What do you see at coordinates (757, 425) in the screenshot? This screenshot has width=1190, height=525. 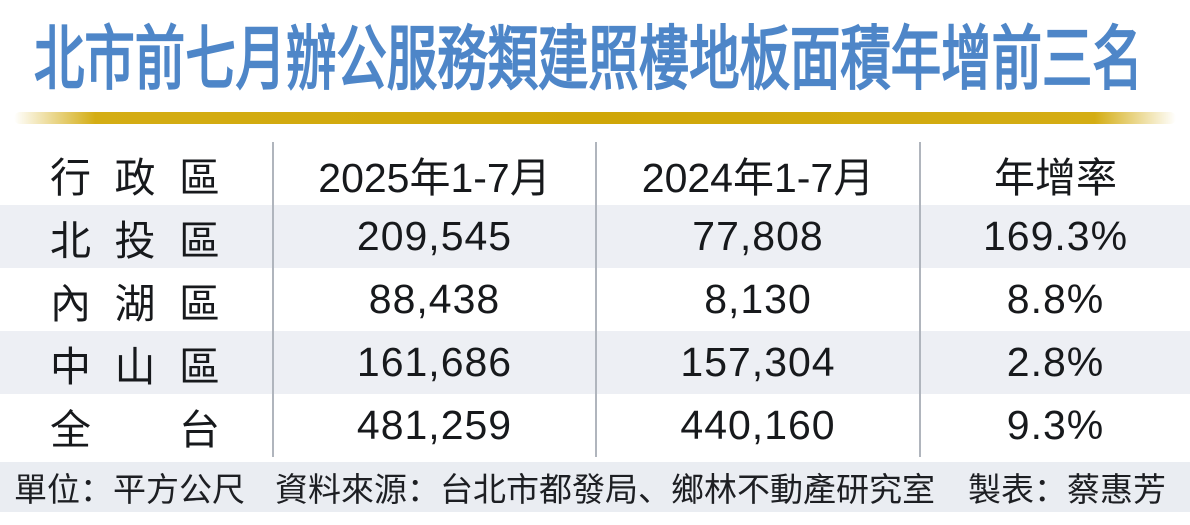 I see `value-2024-cell: 440,160` at bounding box center [757, 425].